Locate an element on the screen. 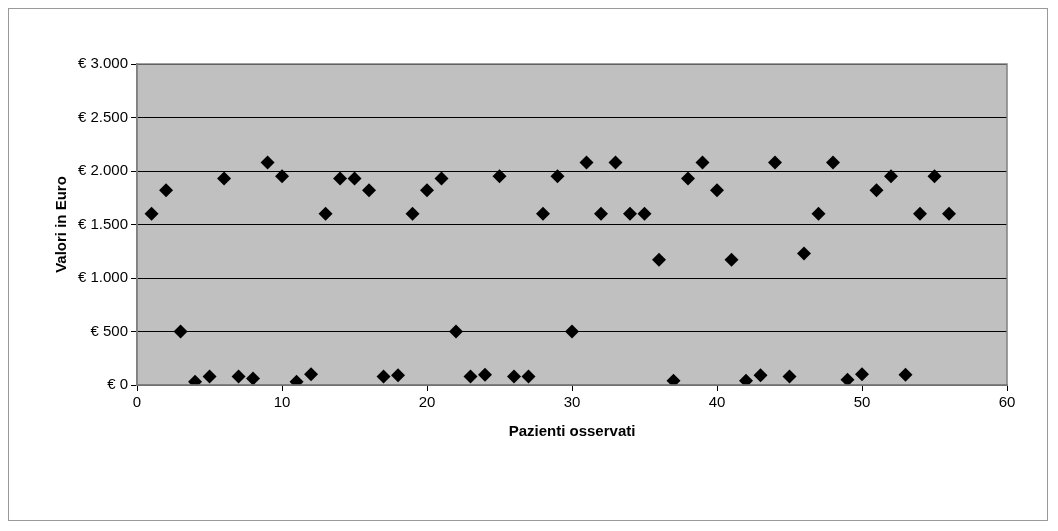 The image size is (1058, 531). x-tick-label: 20 is located at coordinates (427, 402).